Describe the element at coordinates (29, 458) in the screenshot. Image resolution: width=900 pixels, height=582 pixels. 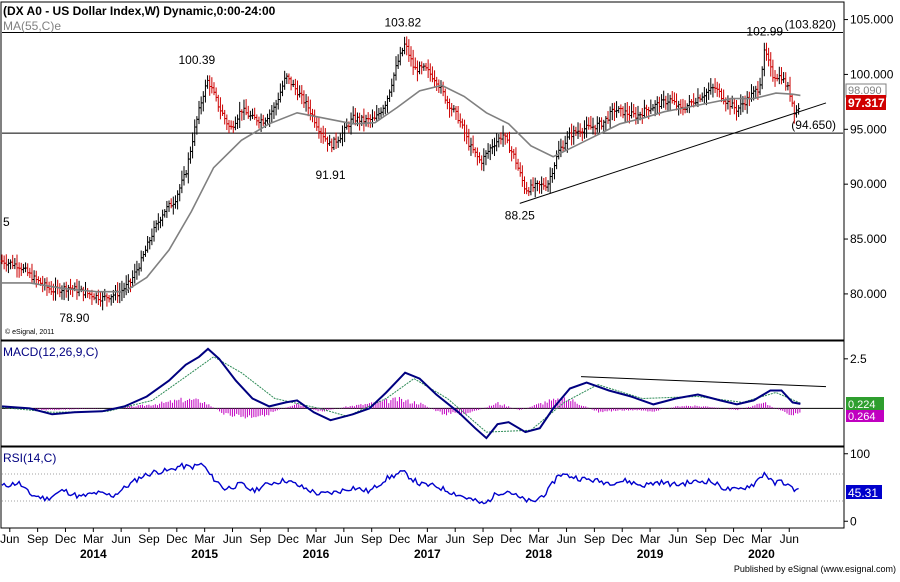
I see `rsi-title: RSI(14,C)` at that location.